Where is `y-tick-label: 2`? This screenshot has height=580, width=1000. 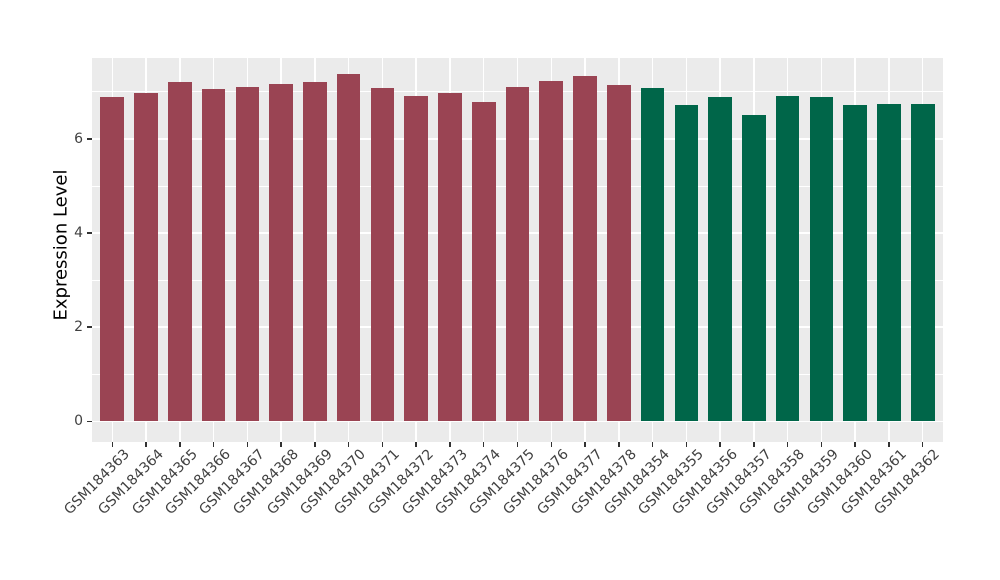 y-tick-label: 2 is located at coordinates (78, 327).